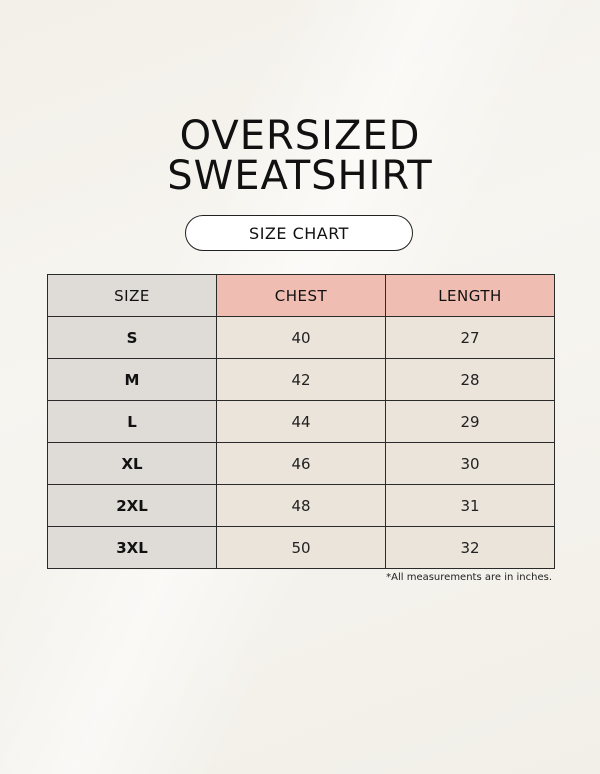 The height and width of the screenshot is (774, 600). I want to click on table-row: L 44 29, so click(301, 421).